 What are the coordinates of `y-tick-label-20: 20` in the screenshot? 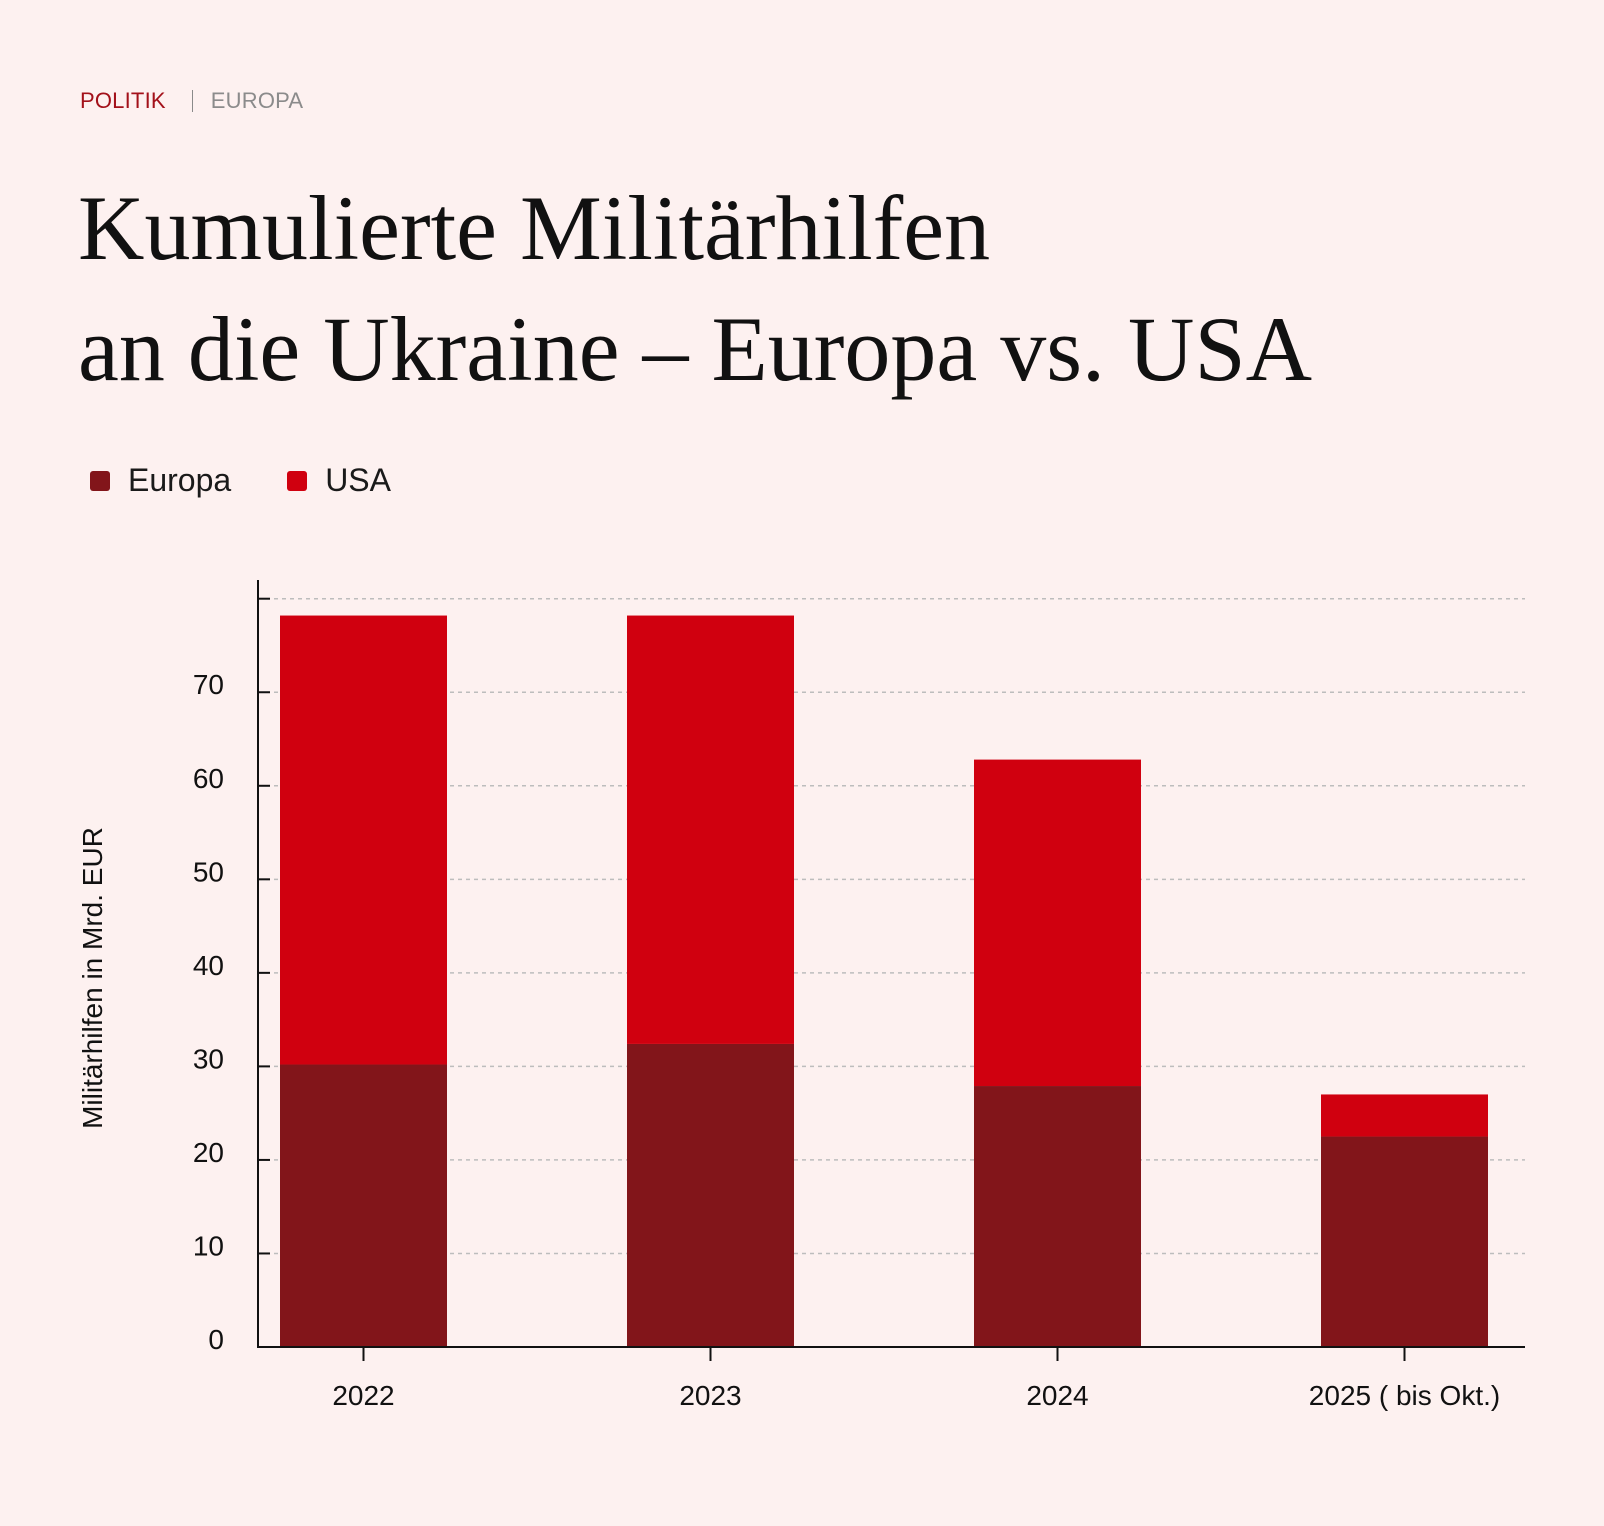 It's located at (208, 1152).